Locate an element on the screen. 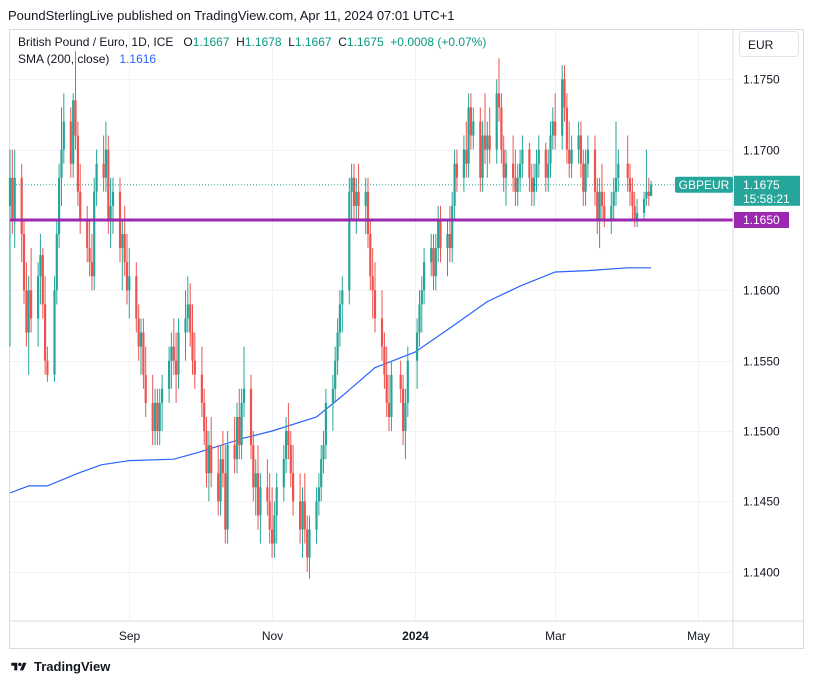  currency-button: EUR is located at coordinates (769, 44).